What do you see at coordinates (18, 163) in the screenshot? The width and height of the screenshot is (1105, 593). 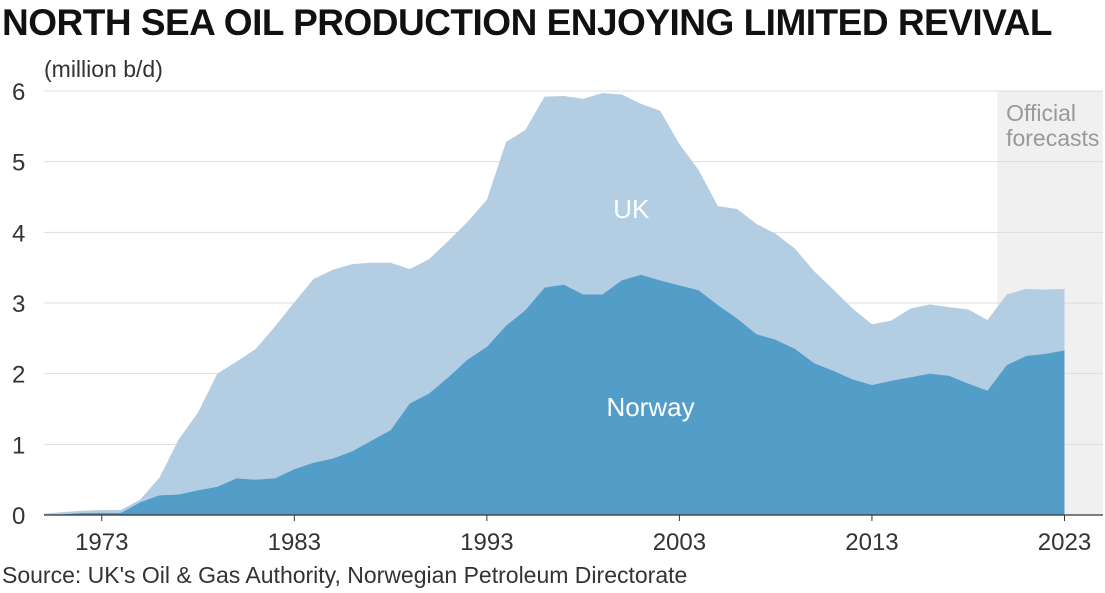 I see `y-tick-label: 5` at bounding box center [18, 163].